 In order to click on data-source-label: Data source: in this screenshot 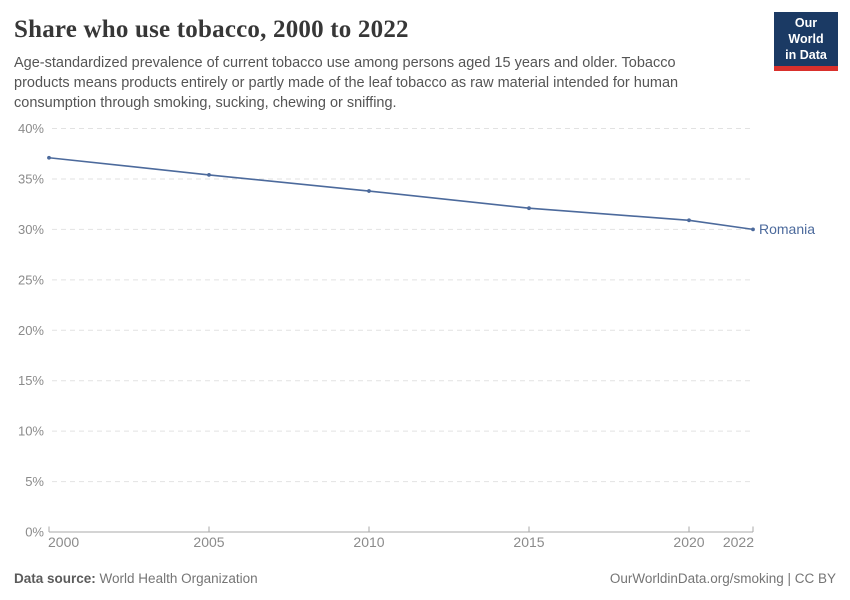, I will do `click(55, 578)`.